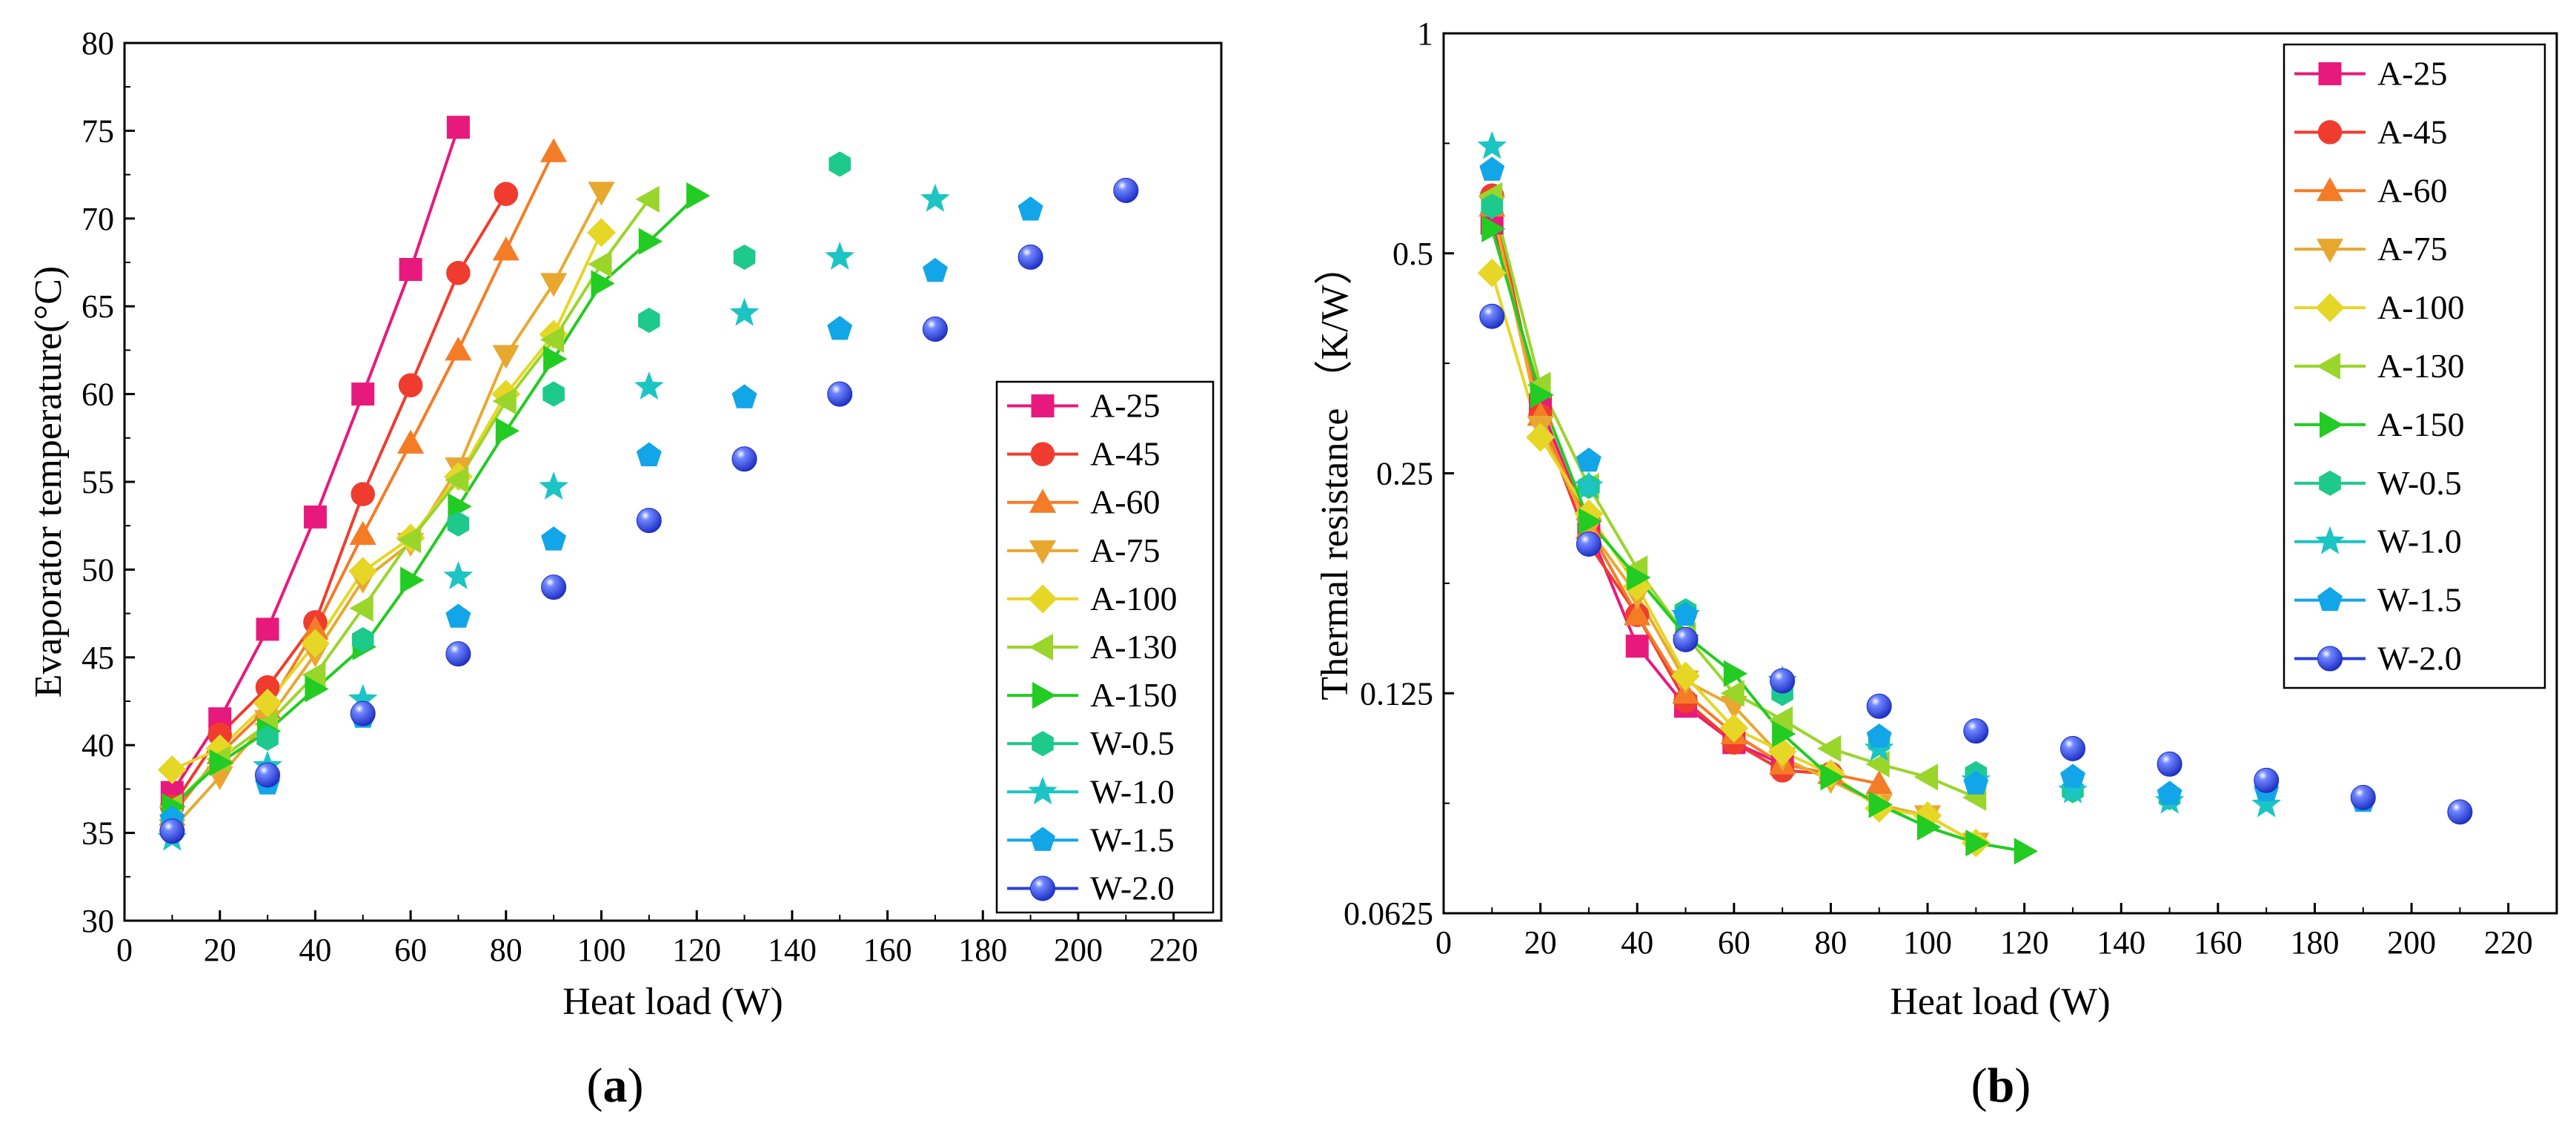 The image size is (2576, 1126). I want to click on legend-label: A-150, so click(2421, 424).